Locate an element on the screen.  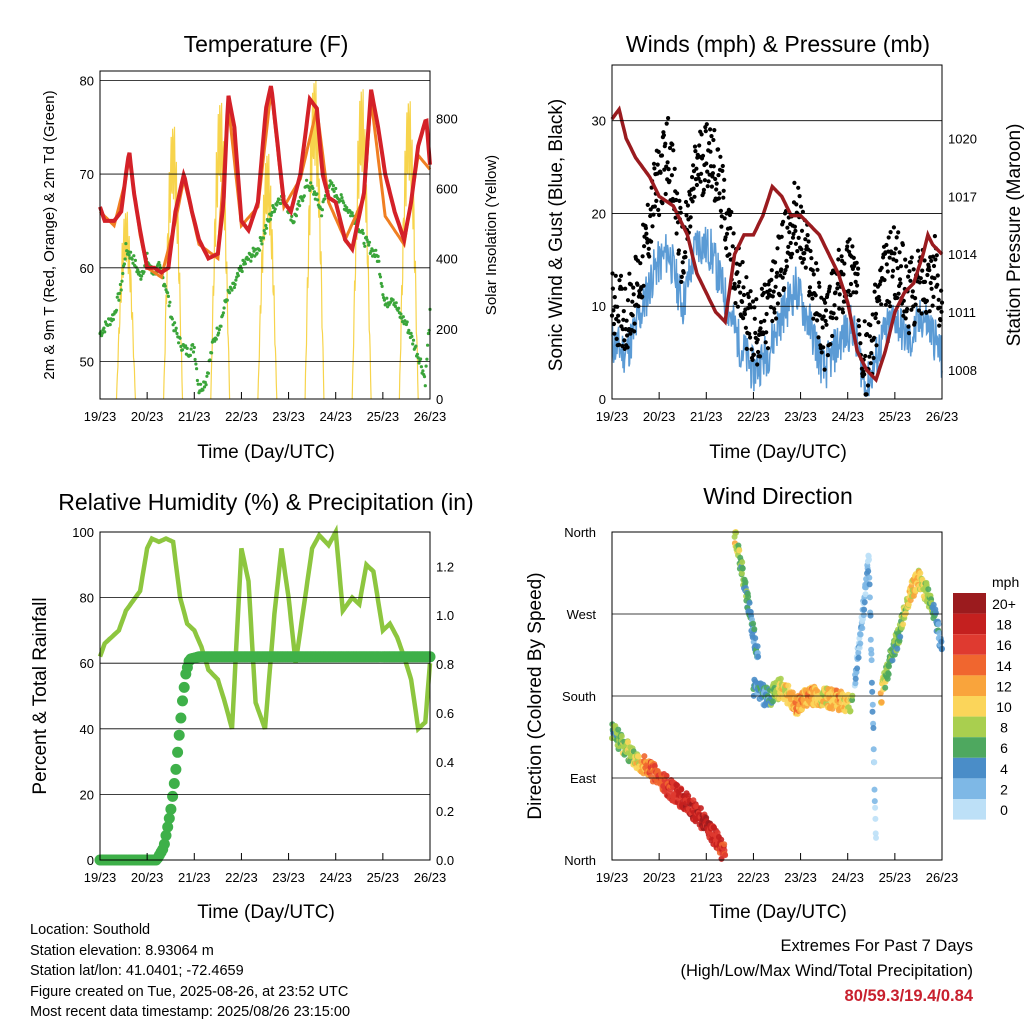
winds-xlabel: Time (Day/UTC) is located at coordinates (778, 452).